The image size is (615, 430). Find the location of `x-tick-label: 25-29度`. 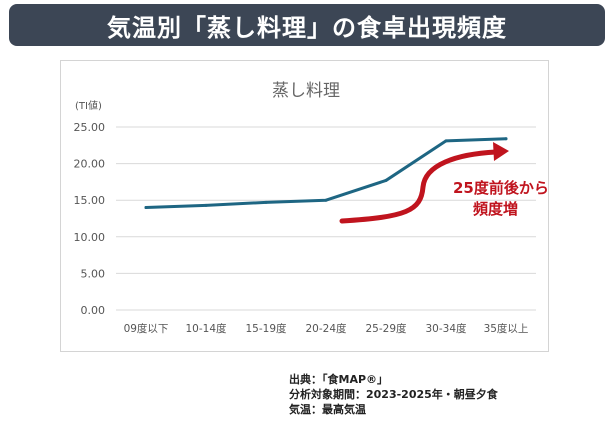

x-tick-label: 25-29度 is located at coordinates (386, 328).